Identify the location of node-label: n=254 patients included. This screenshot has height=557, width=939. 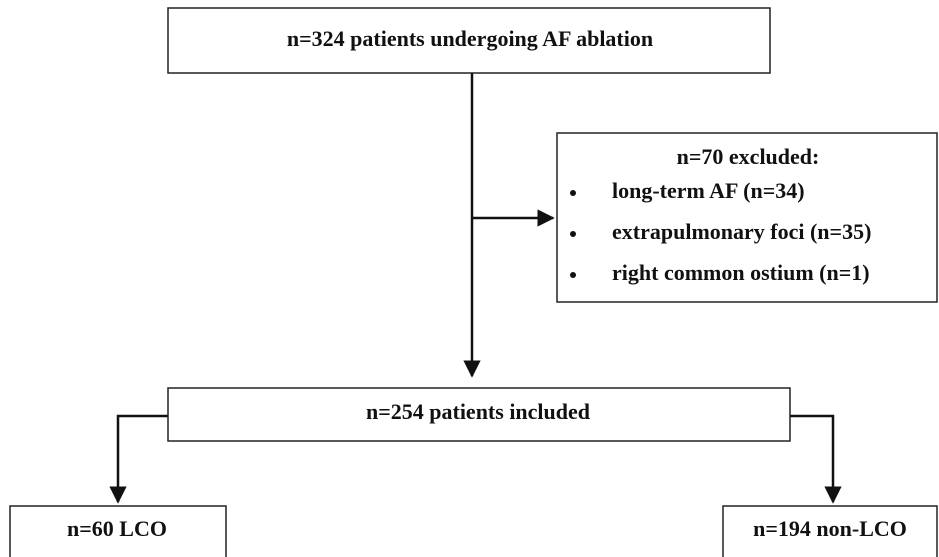
(478, 411).